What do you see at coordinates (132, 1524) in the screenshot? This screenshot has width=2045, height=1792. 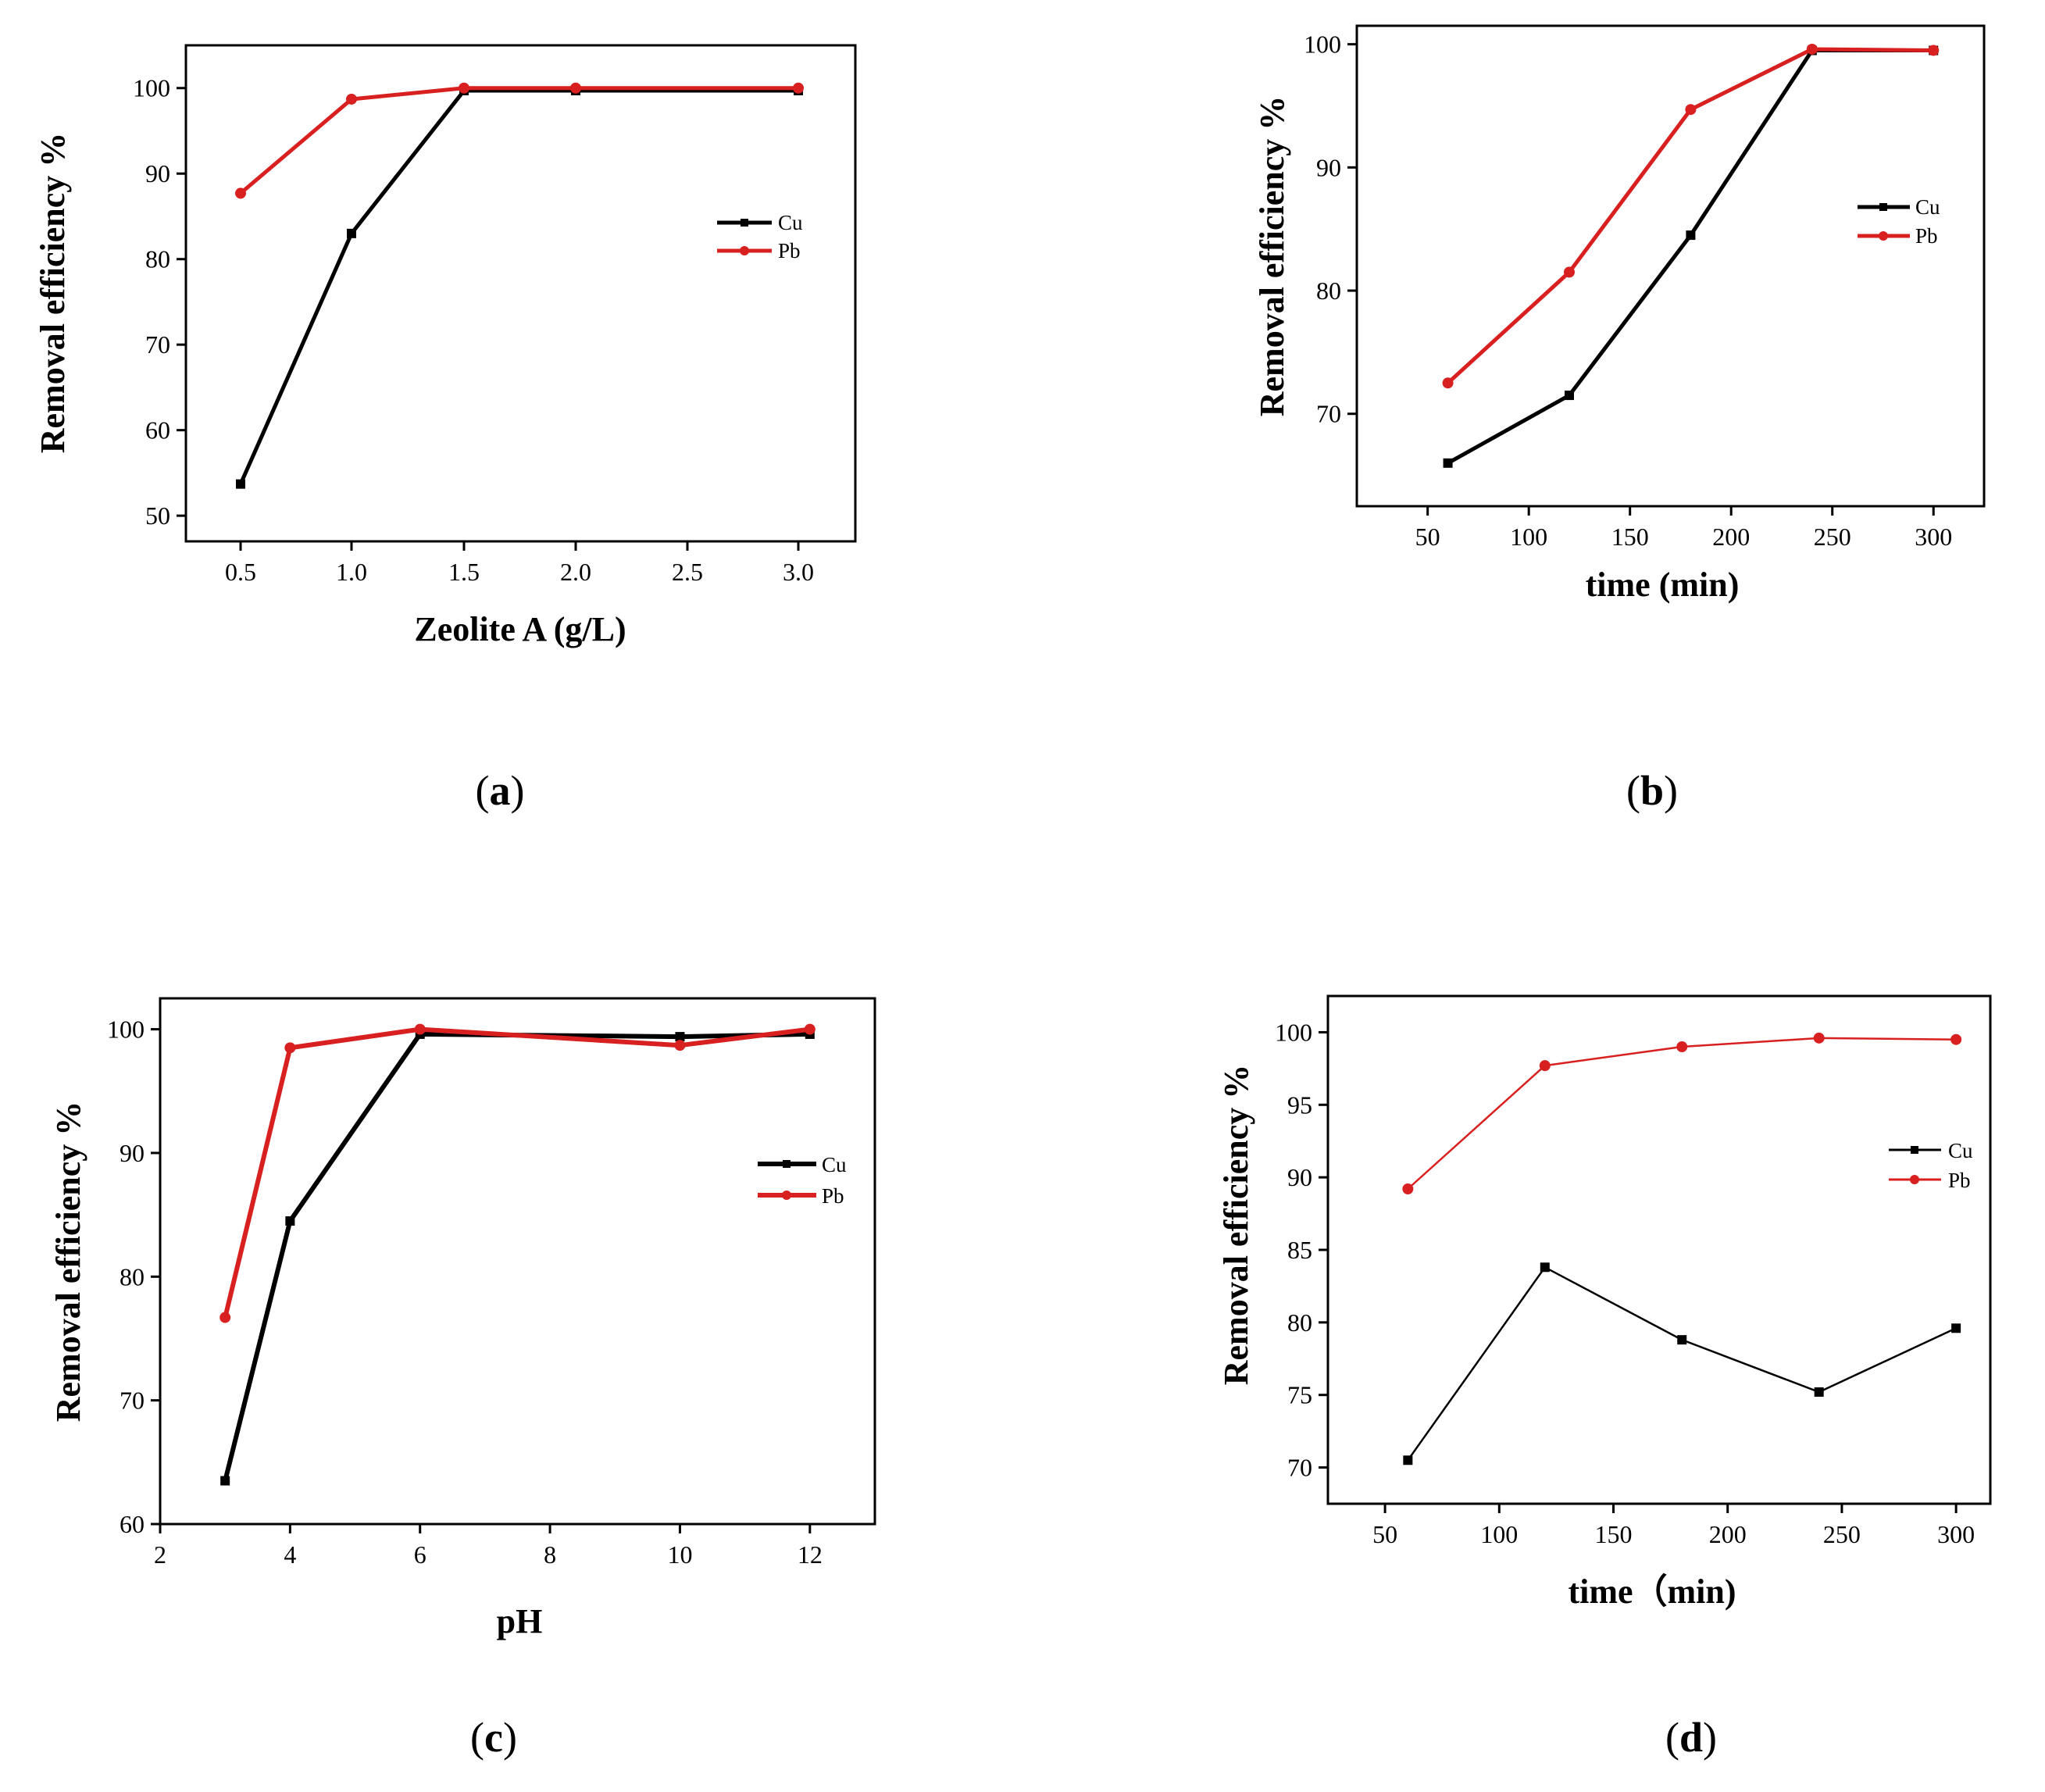 I see `y-tick-label-c-0: 60` at bounding box center [132, 1524].